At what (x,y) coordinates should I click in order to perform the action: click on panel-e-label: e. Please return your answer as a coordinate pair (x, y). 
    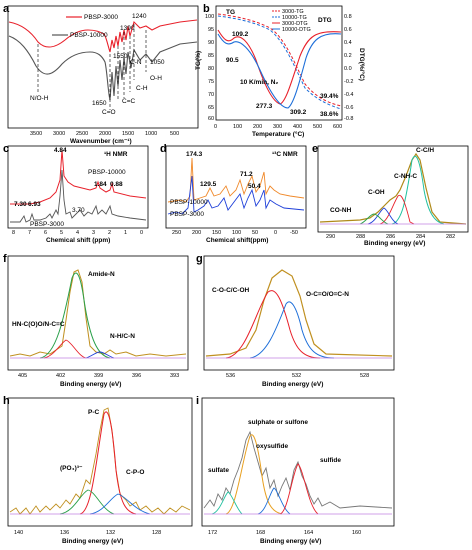
    Looking at the image, I should click on (315, 149).